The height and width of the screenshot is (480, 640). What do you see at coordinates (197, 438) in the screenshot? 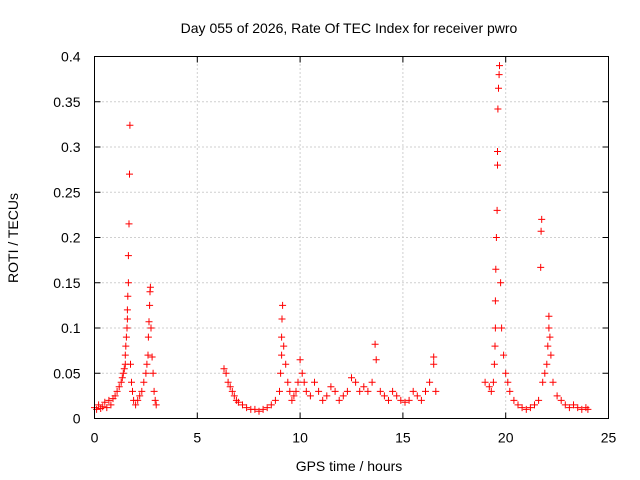
I see `x-tick-label: 5` at bounding box center [197, 438].